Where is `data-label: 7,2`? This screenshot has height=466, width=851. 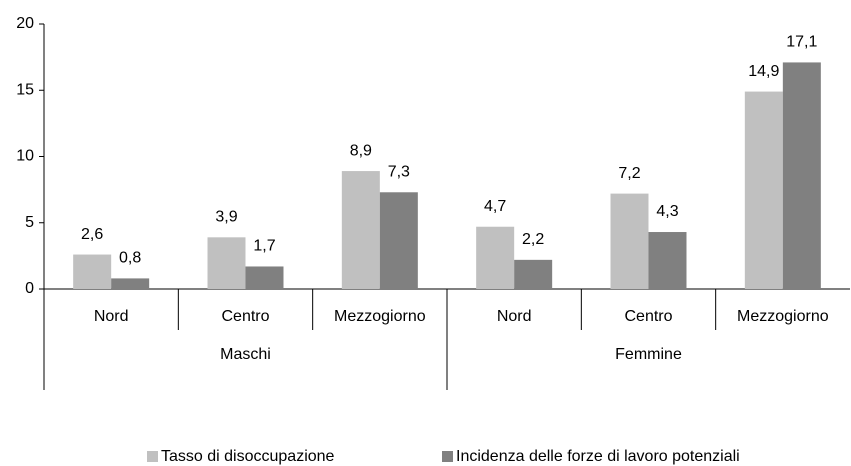
data-label: 7,2 is located at coordinates (629, 173).